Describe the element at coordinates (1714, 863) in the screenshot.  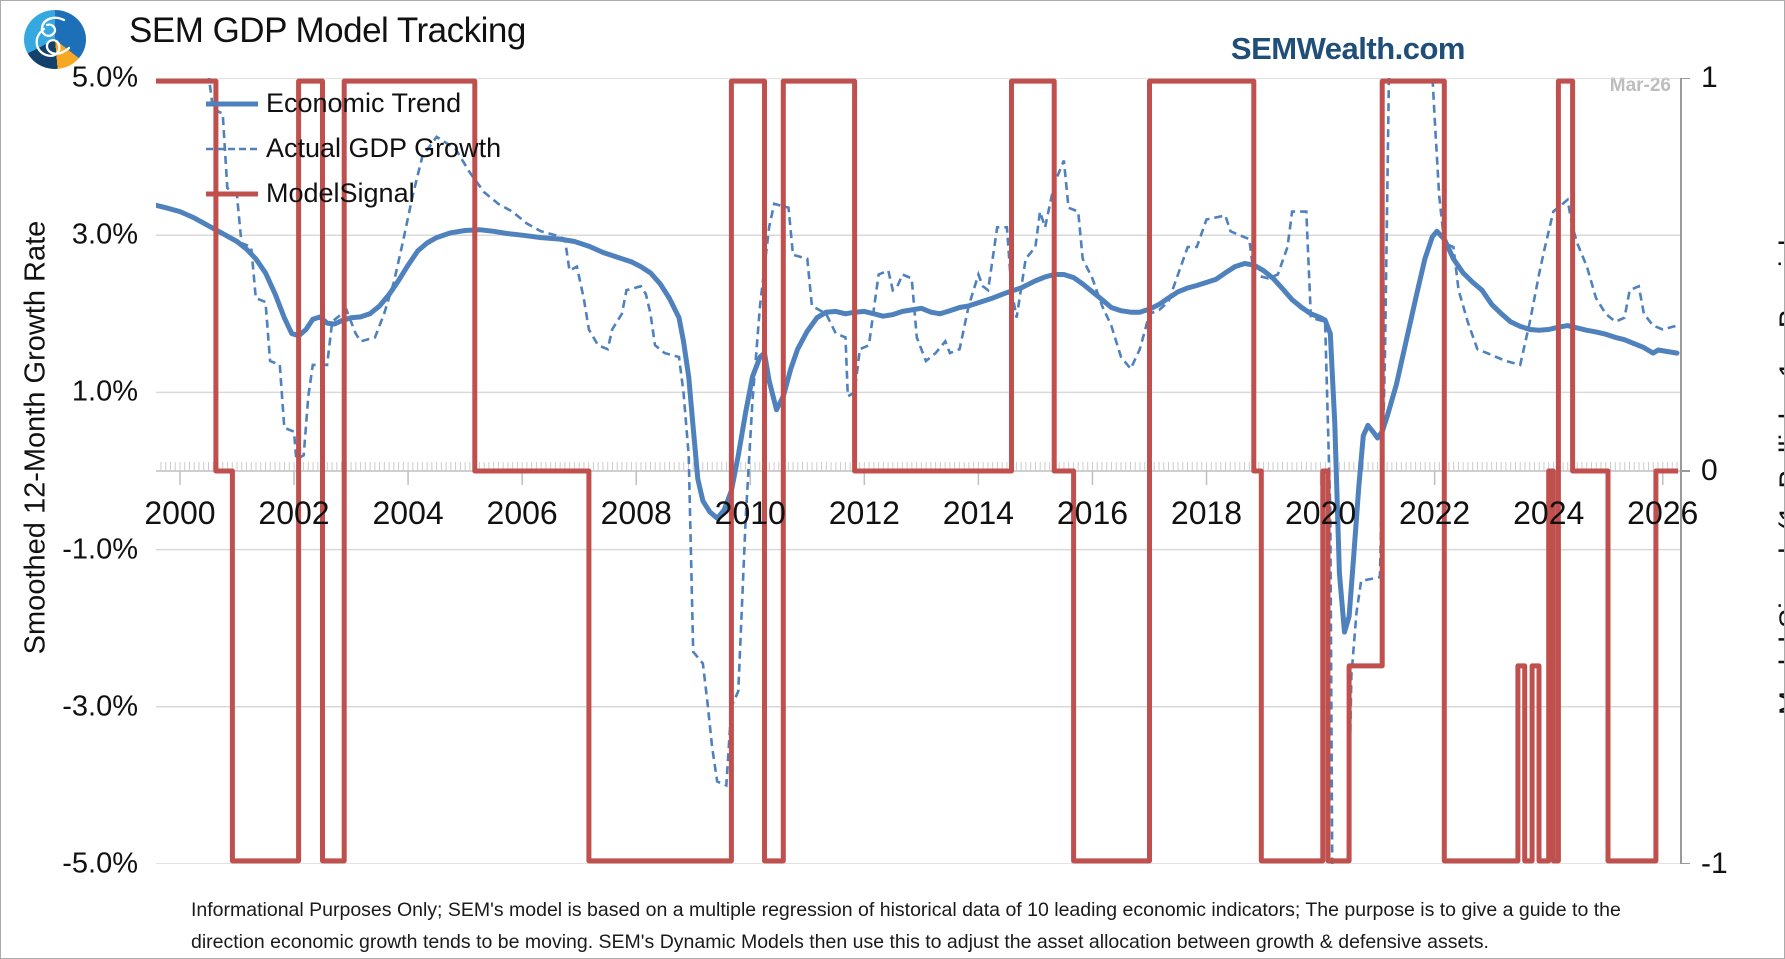
I see `right-ytick-label: -1` at that location.